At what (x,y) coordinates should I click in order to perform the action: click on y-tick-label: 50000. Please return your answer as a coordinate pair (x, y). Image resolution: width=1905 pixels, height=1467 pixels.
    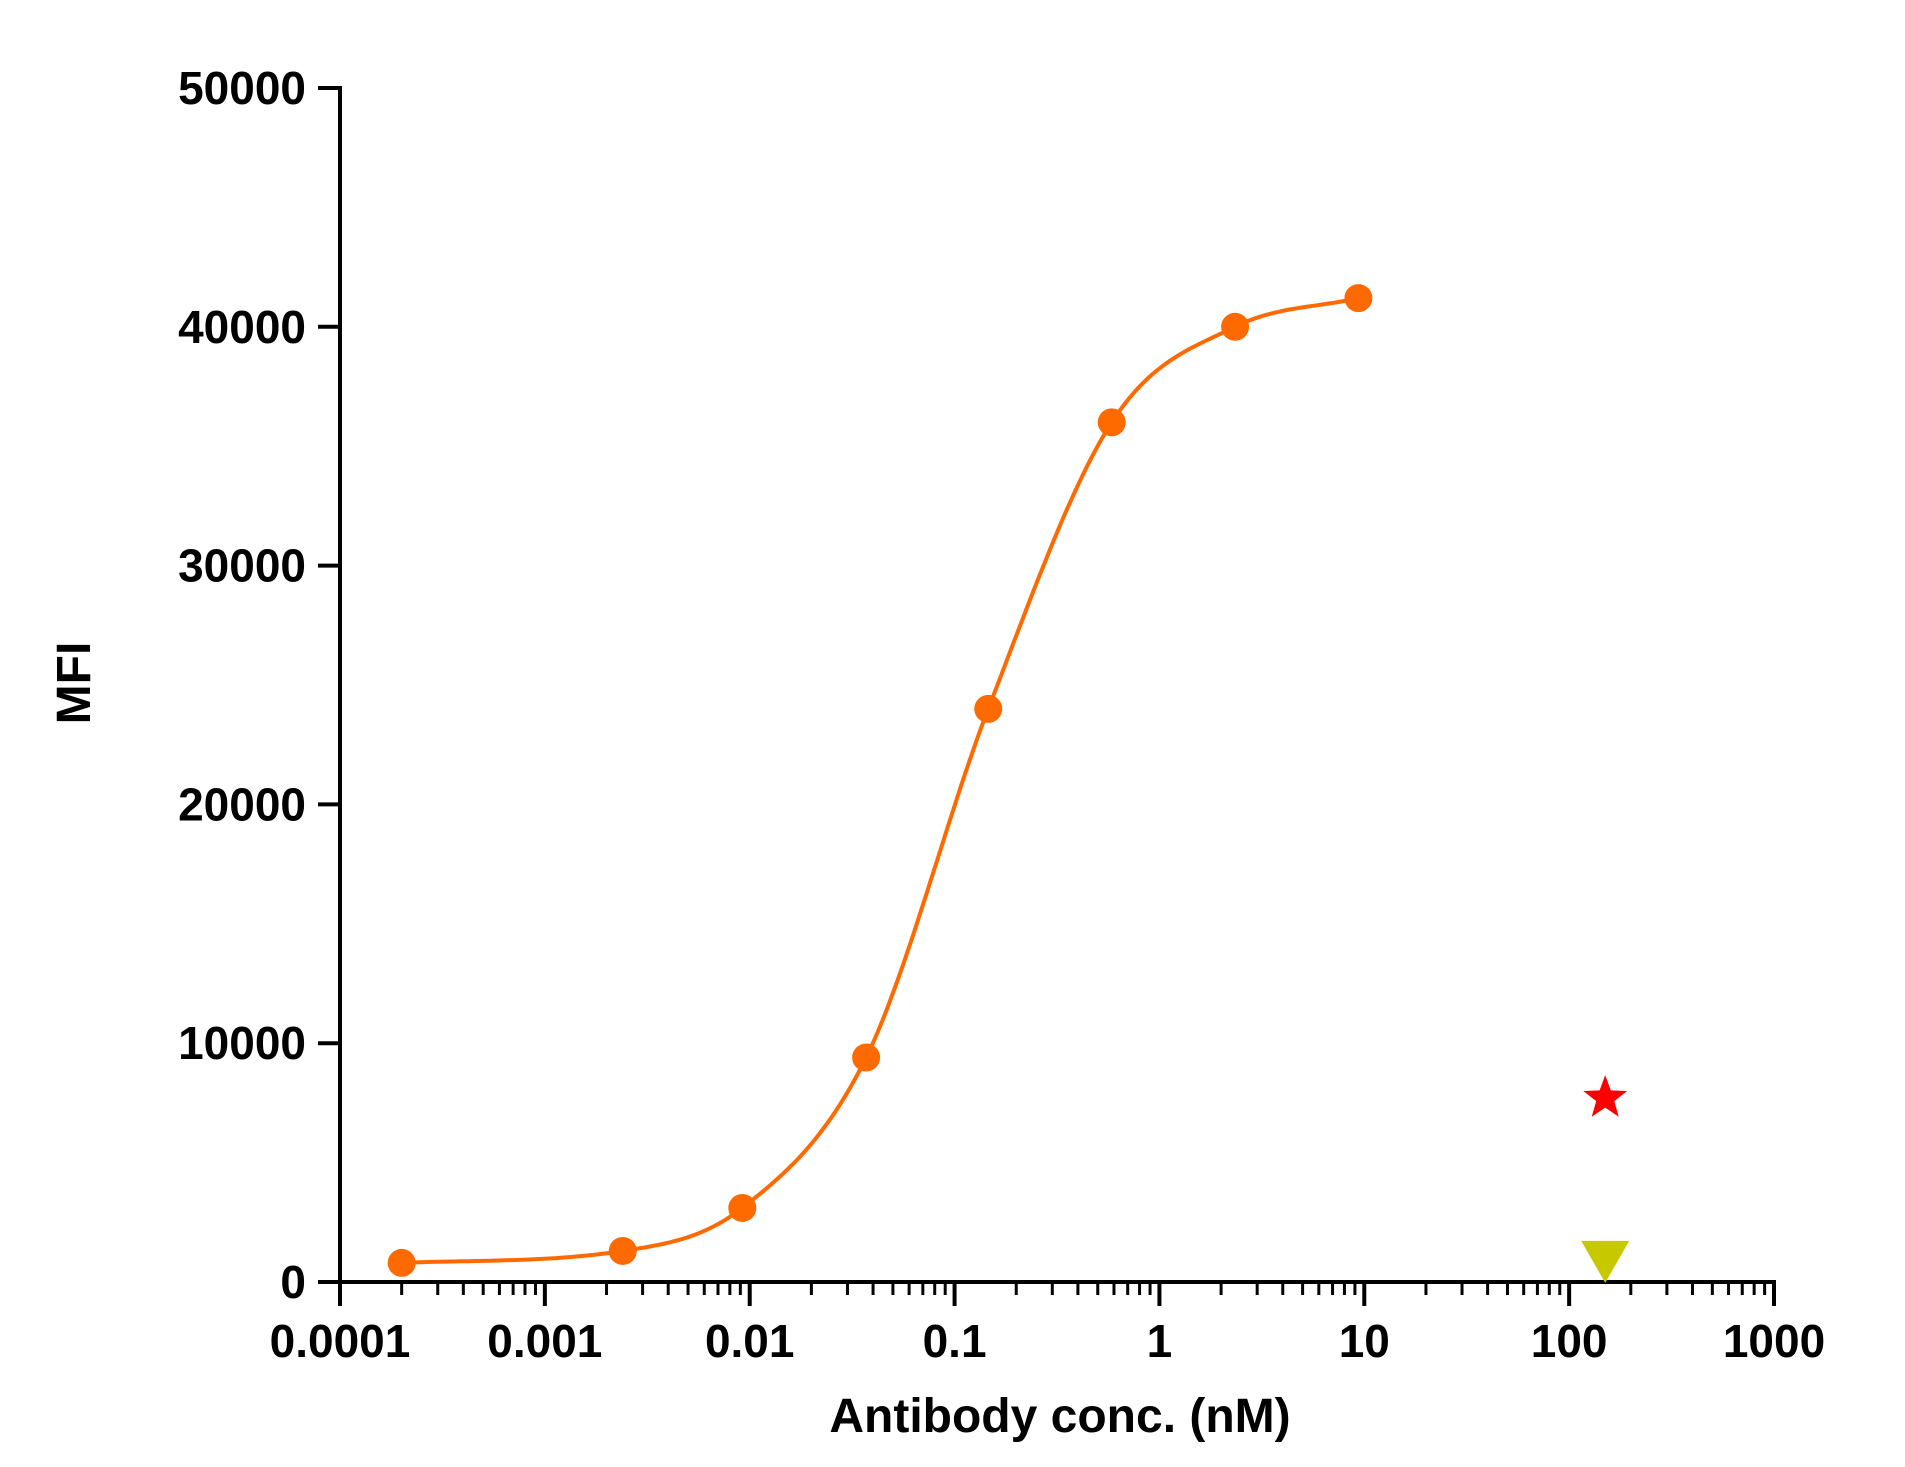
    Looking at the image, I should click on (242, 88).